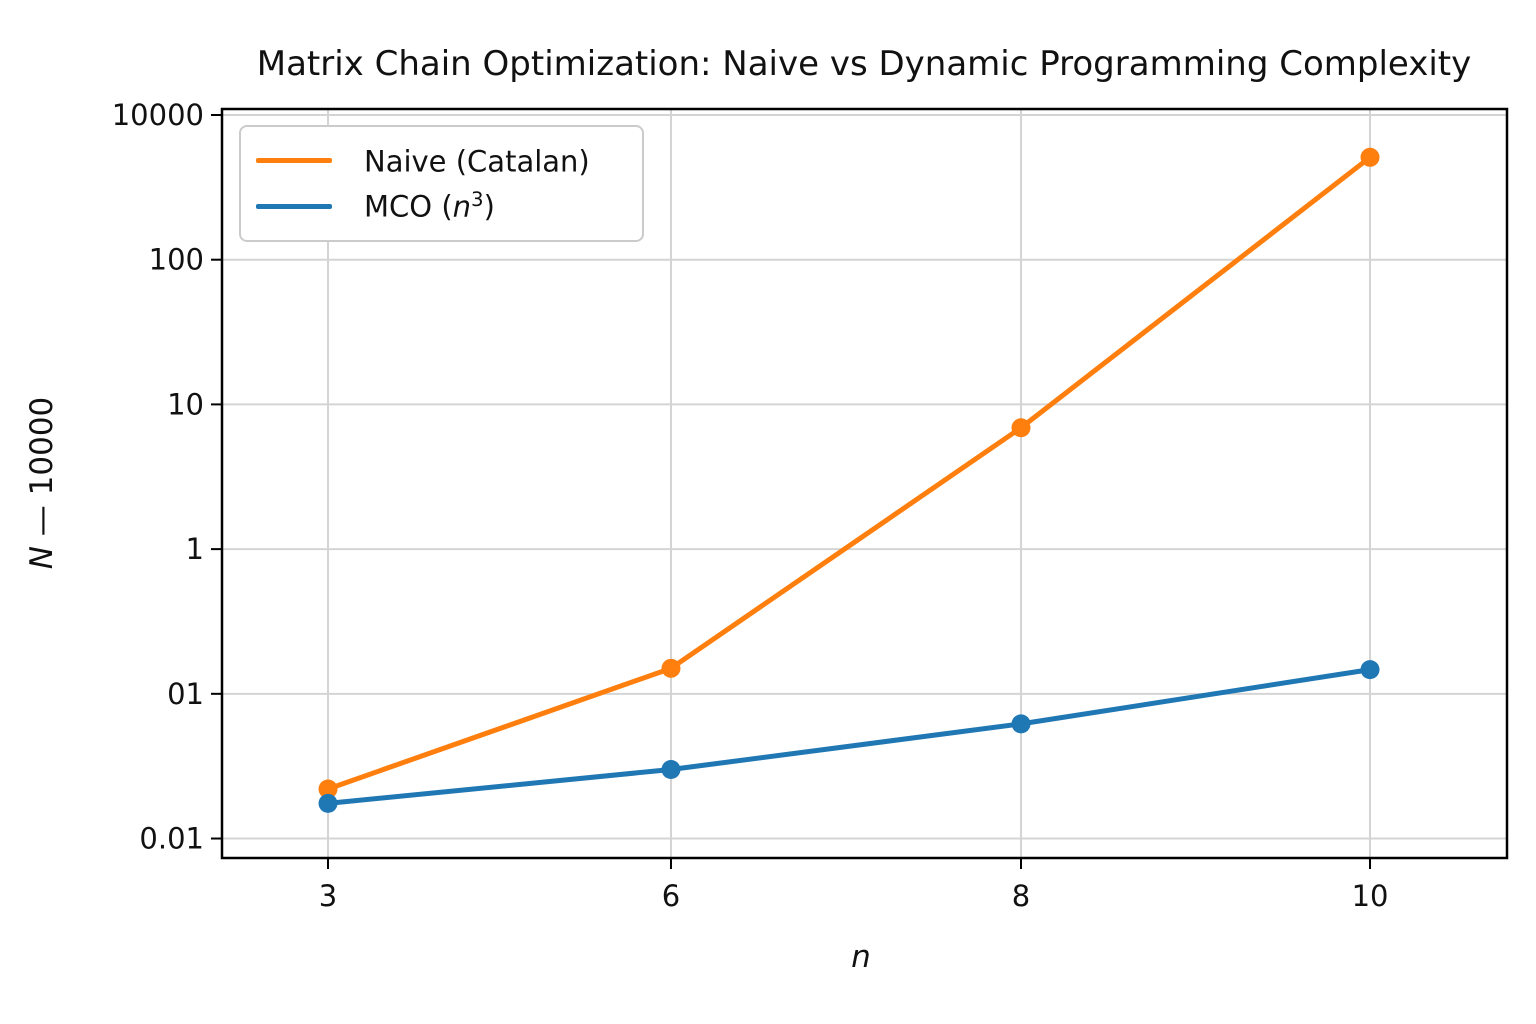 The width and height of the screenshot is (1536, 1024). Describe the element at coordinates (441, 183) in the screenshot. I see `legend: Naive (Catalan) MCO (n3)` at that location.